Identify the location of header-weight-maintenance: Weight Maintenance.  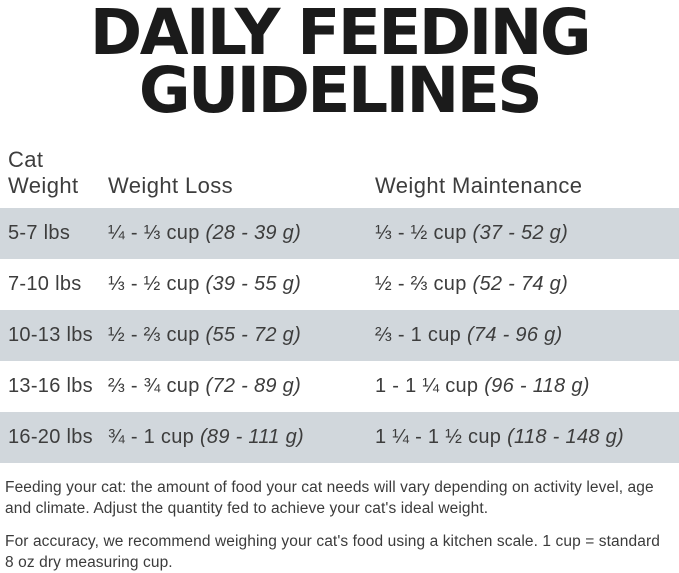
(479, 185).